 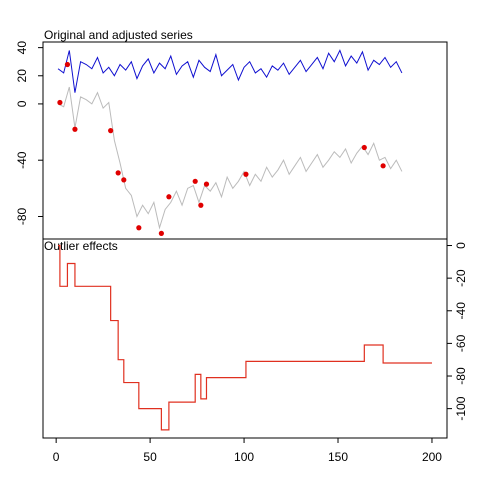 I want to click on x-tick-label: 50, so click(x=150, y=457).